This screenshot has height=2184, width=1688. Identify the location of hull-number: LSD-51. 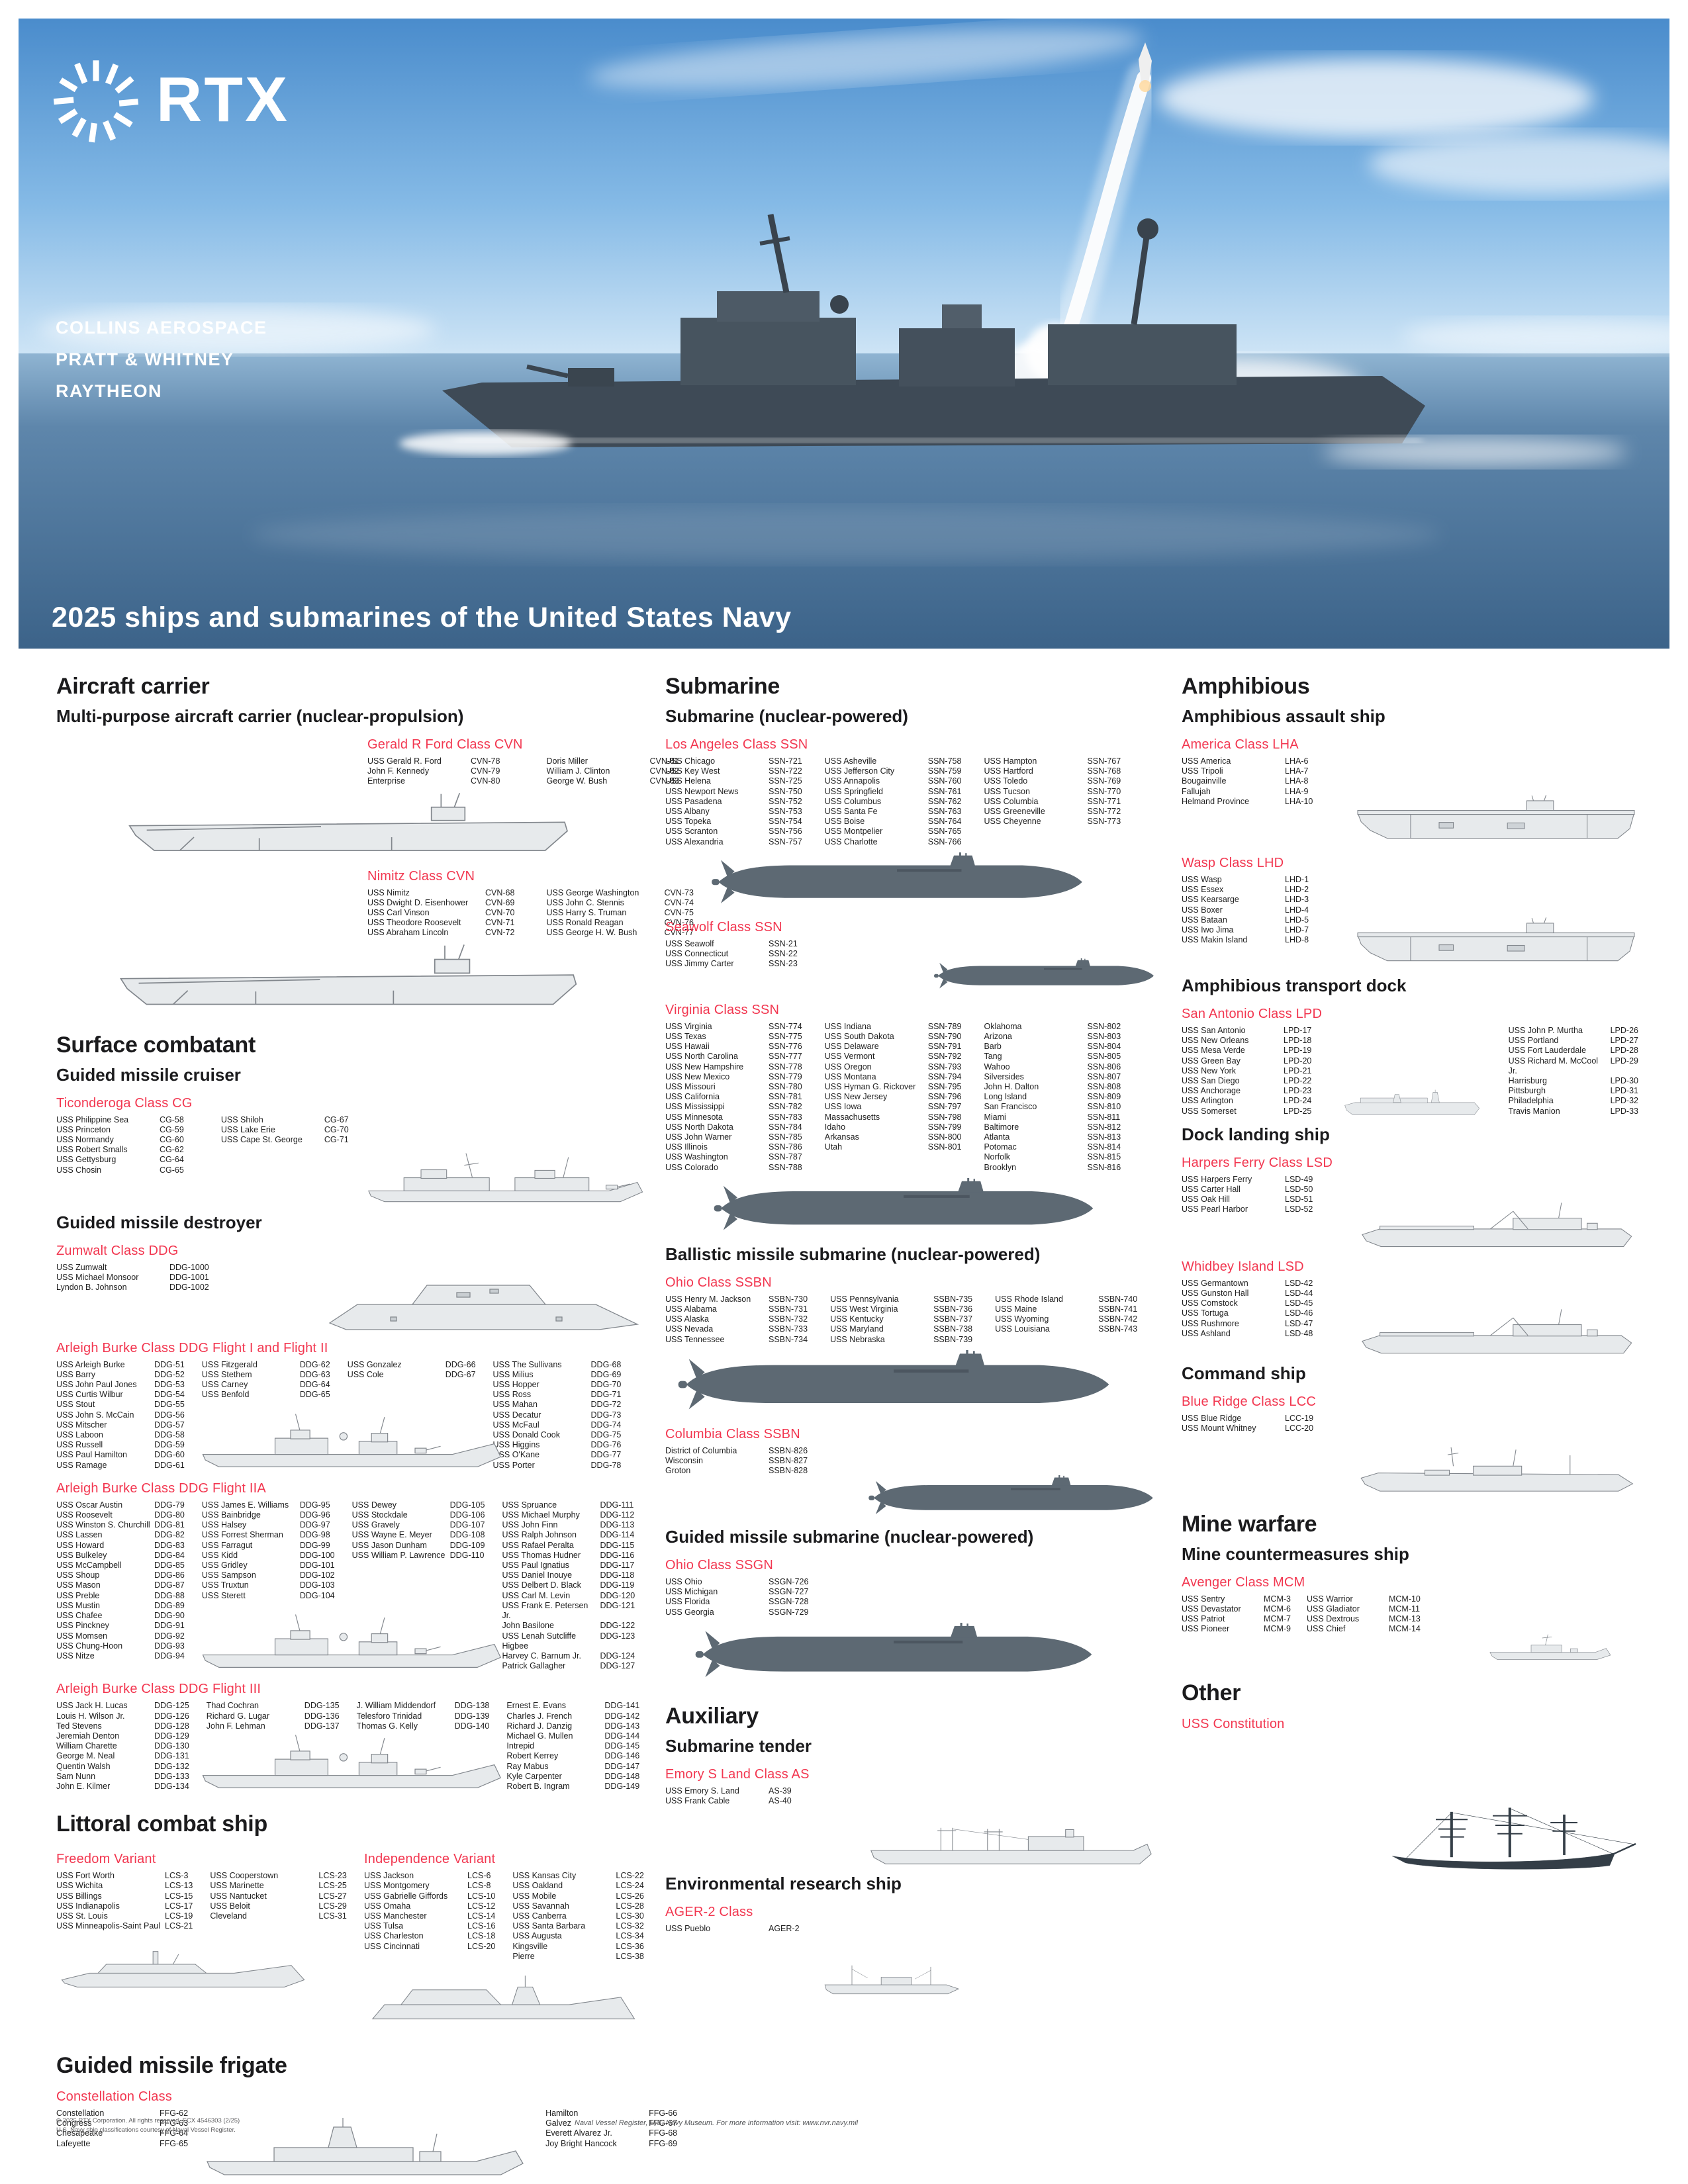
(1299, 1200).